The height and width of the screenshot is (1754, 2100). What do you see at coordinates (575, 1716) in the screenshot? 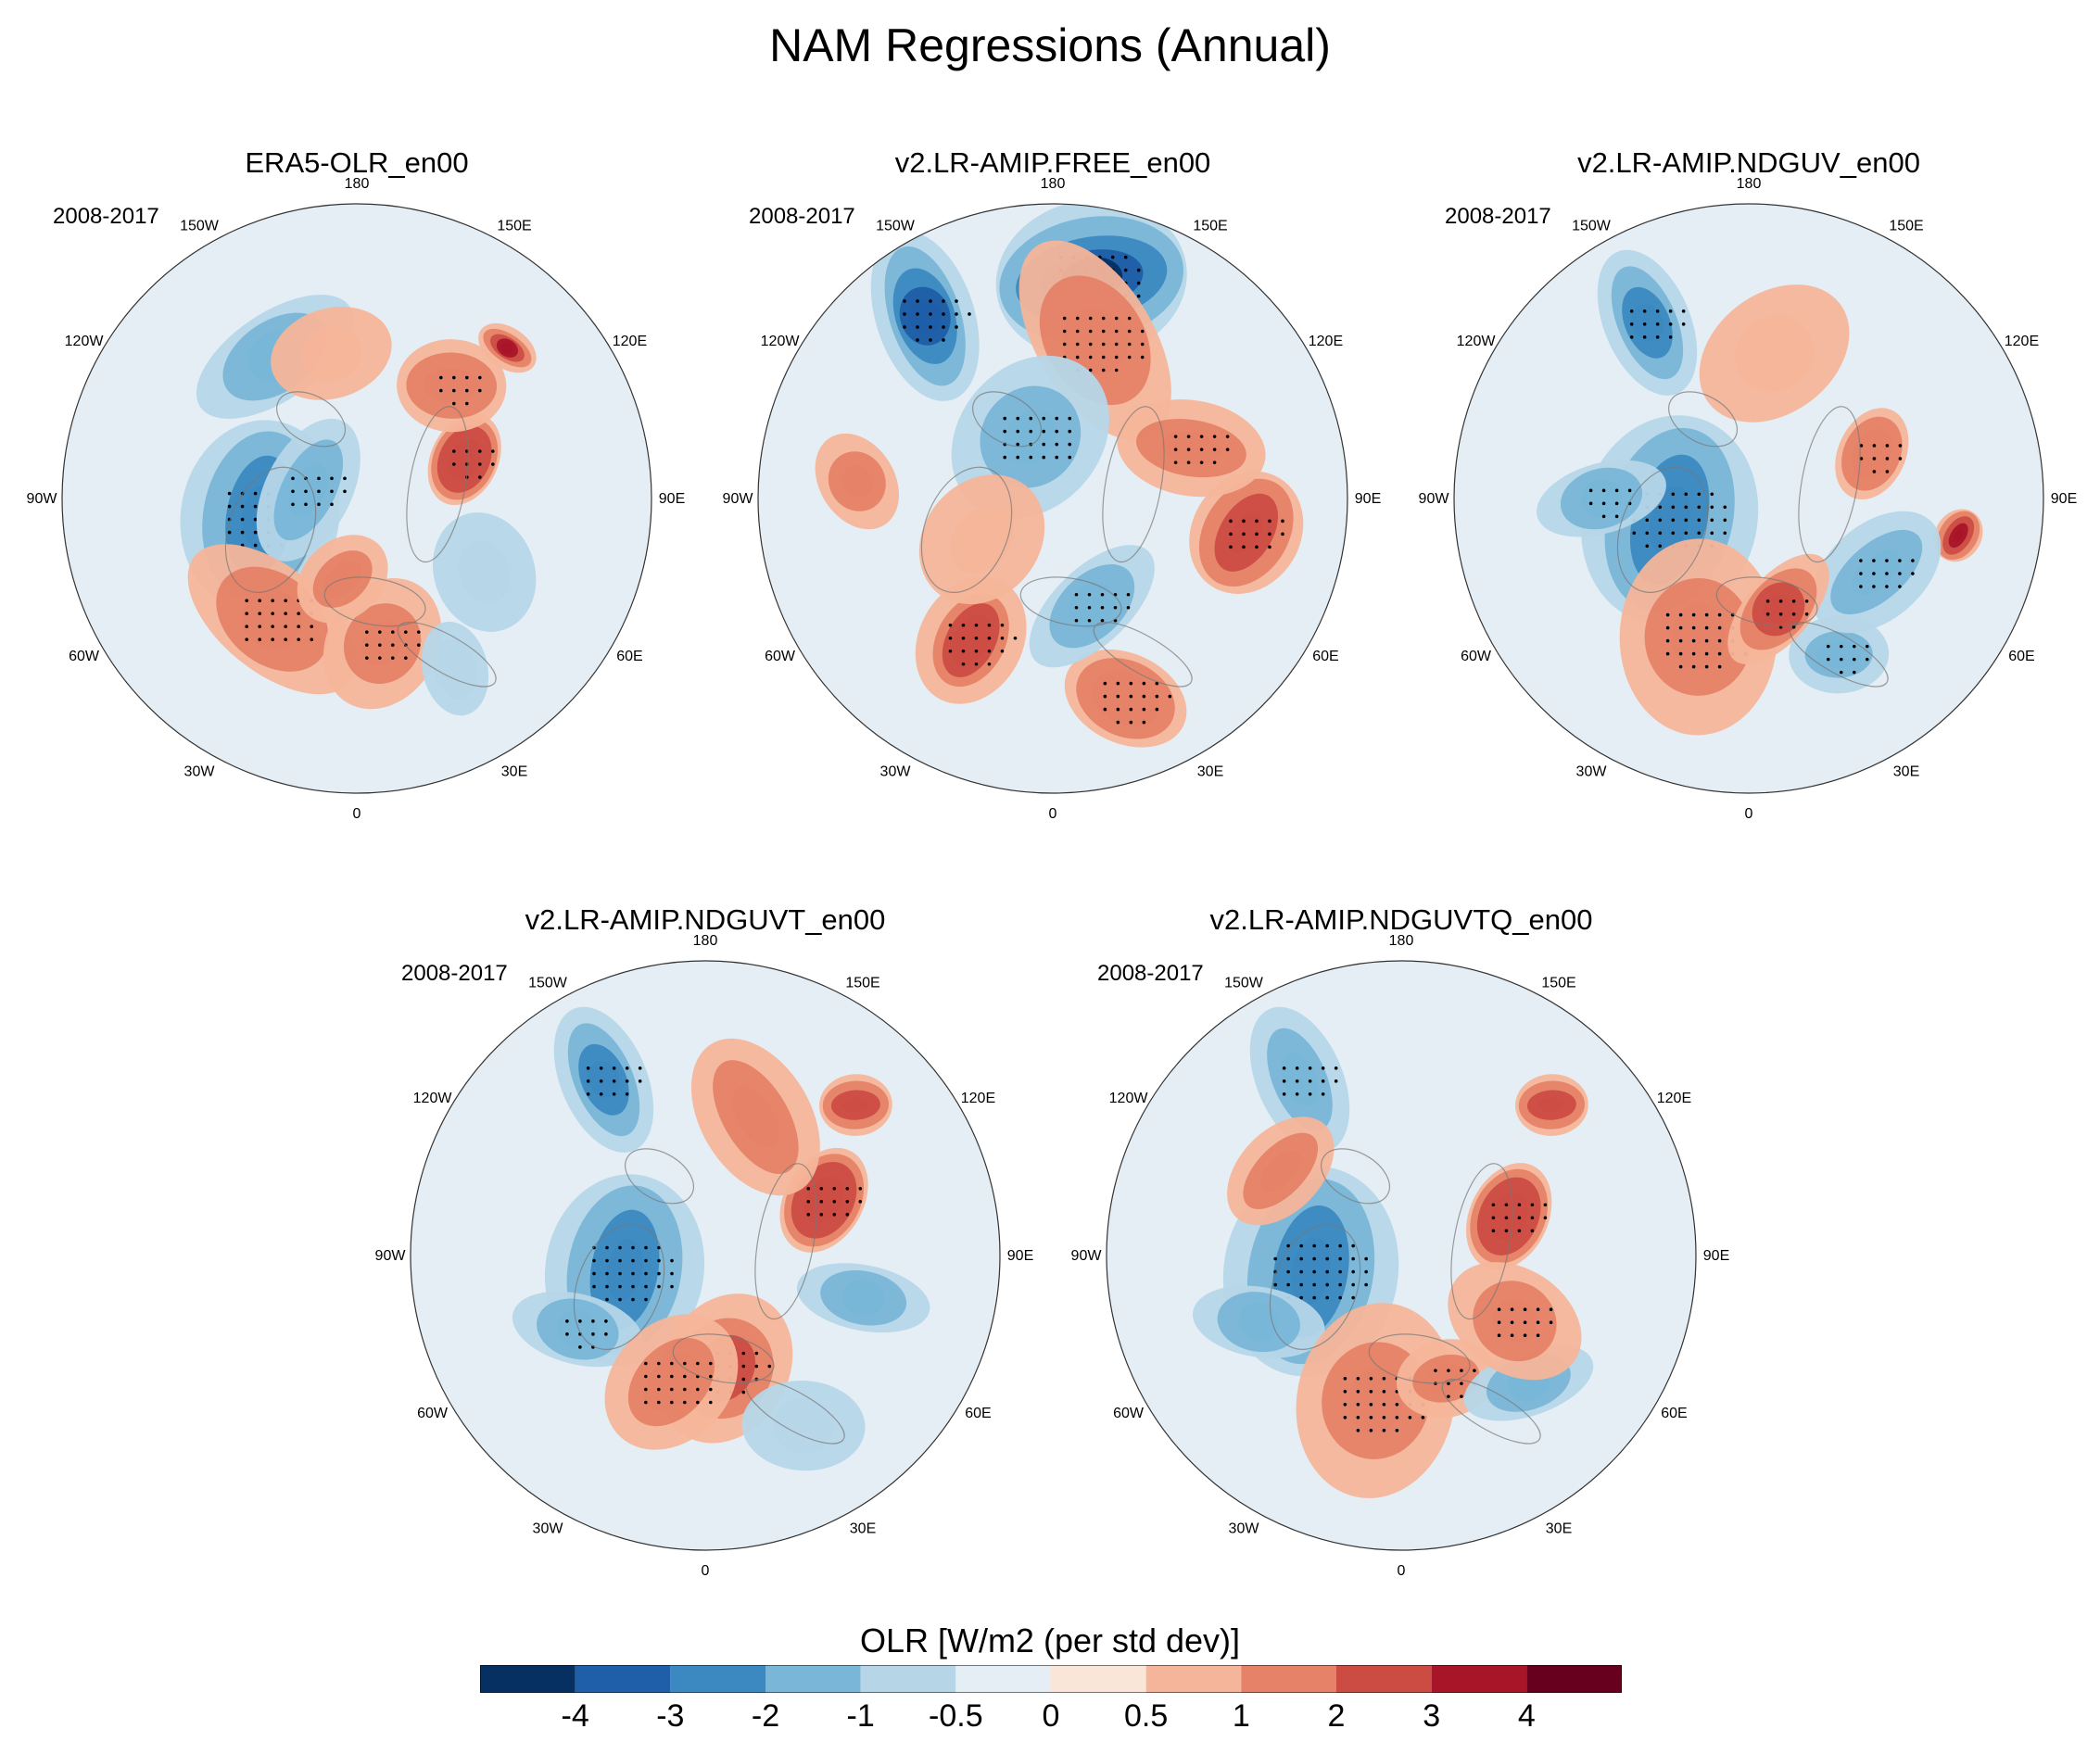
I see `colorbar-tick-label: -4` at bounding box center [575, 1716].